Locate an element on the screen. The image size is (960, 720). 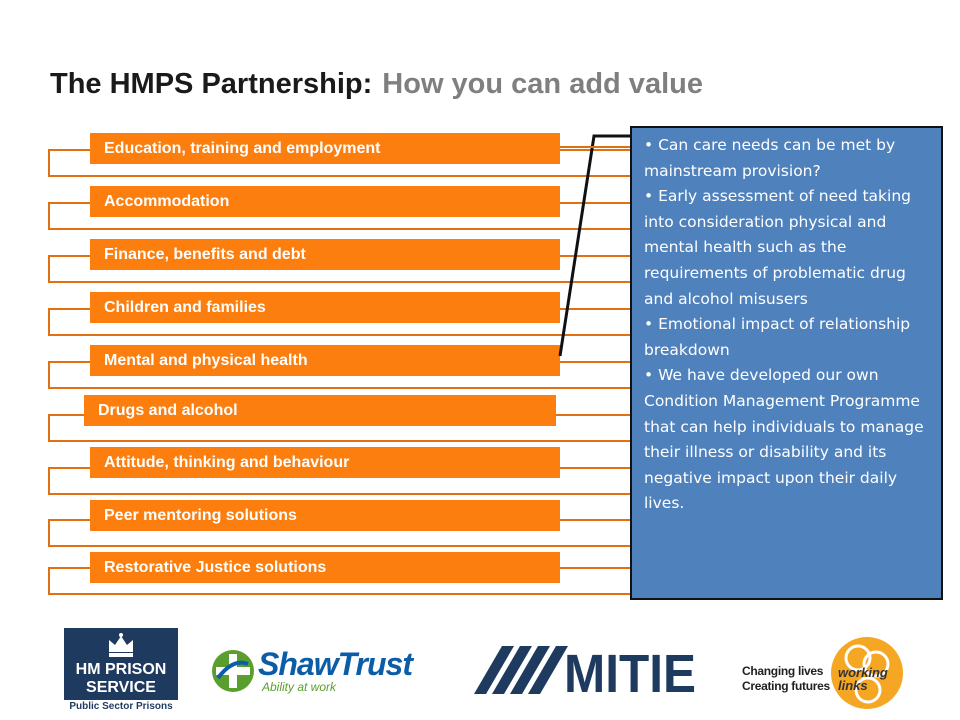
pathway-label: Mental and physical health is located at coordinates (206, 360).